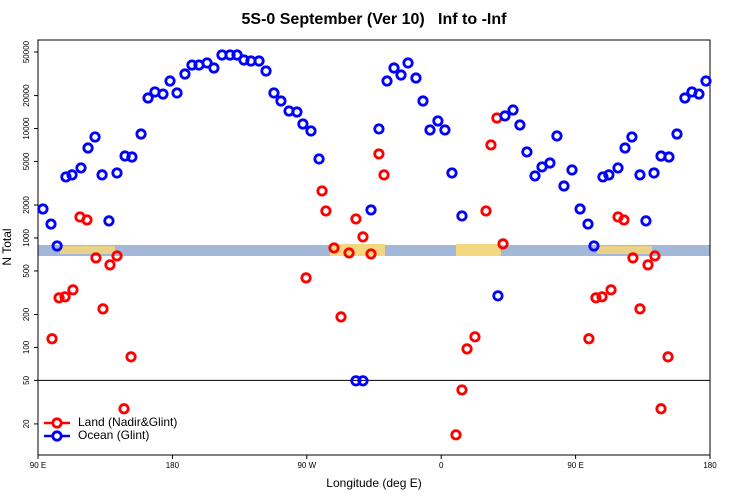 Image resolution: width=750 pixels, height=500 pixels. I want to click on chart-title: 5S-0 September (Ver 10) Inf to -Inf, so click(375, 19).